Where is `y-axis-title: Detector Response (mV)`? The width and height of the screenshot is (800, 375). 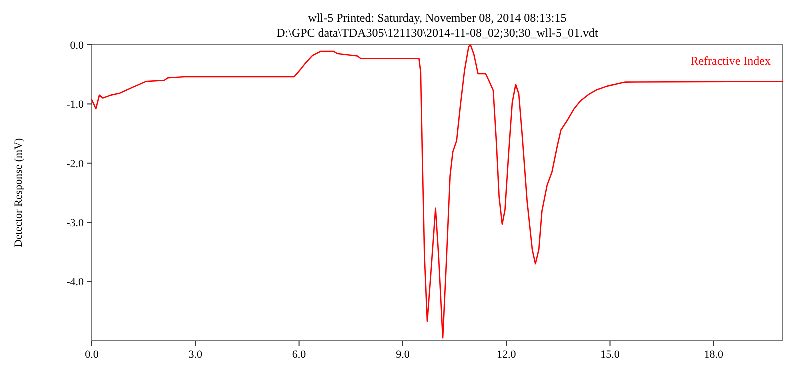 y-axis-title: Detector Response (mV) is located at coordinates (19, 193).